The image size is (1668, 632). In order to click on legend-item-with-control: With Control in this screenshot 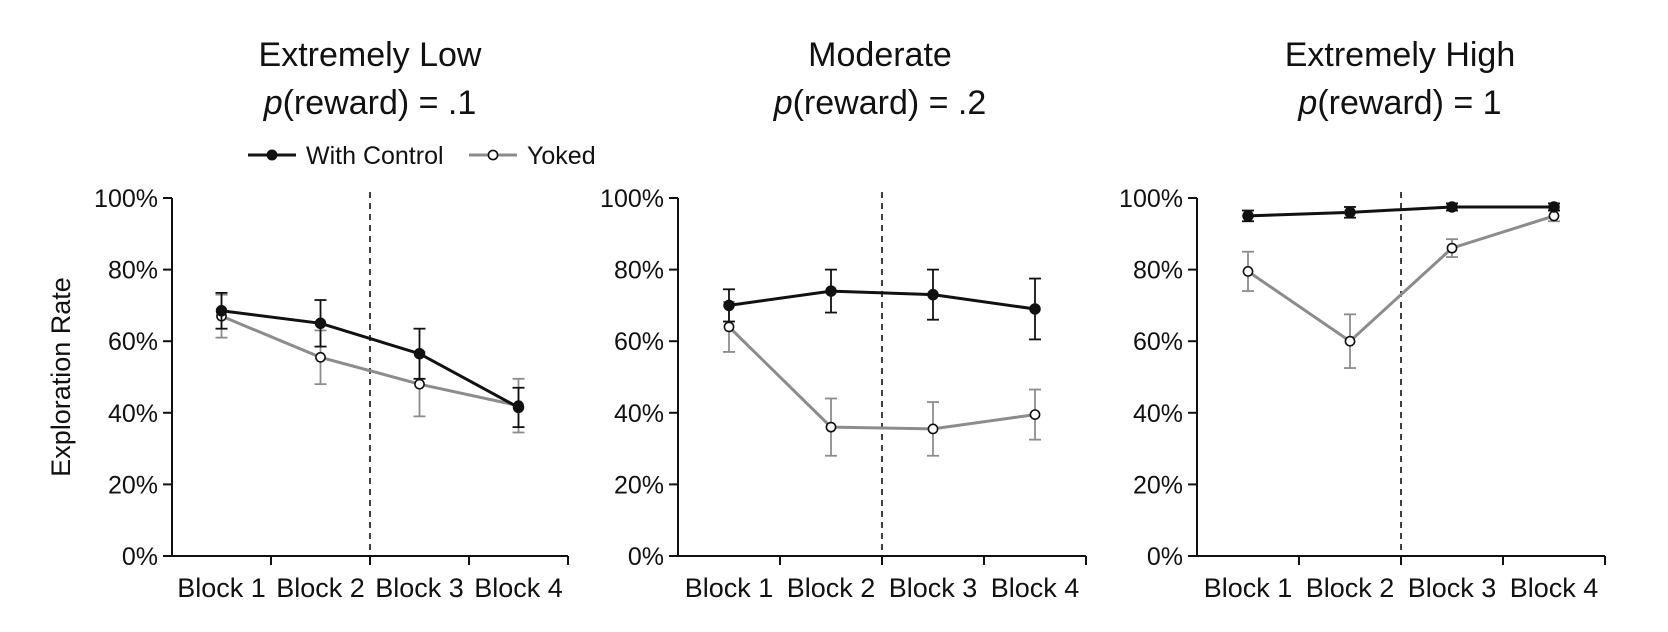, I will do `click(346, 156)`.